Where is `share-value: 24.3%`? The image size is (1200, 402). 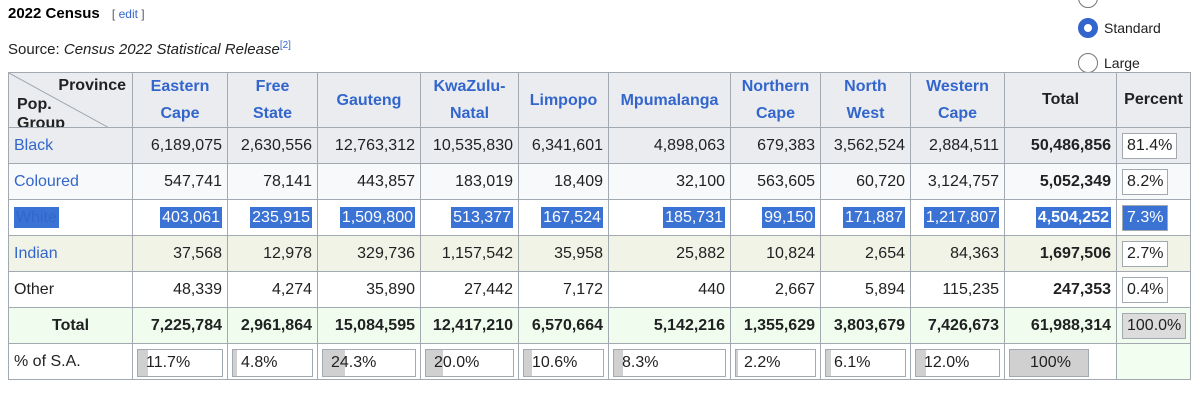 share-value: 24.3% is located at coordinates (354, 362).